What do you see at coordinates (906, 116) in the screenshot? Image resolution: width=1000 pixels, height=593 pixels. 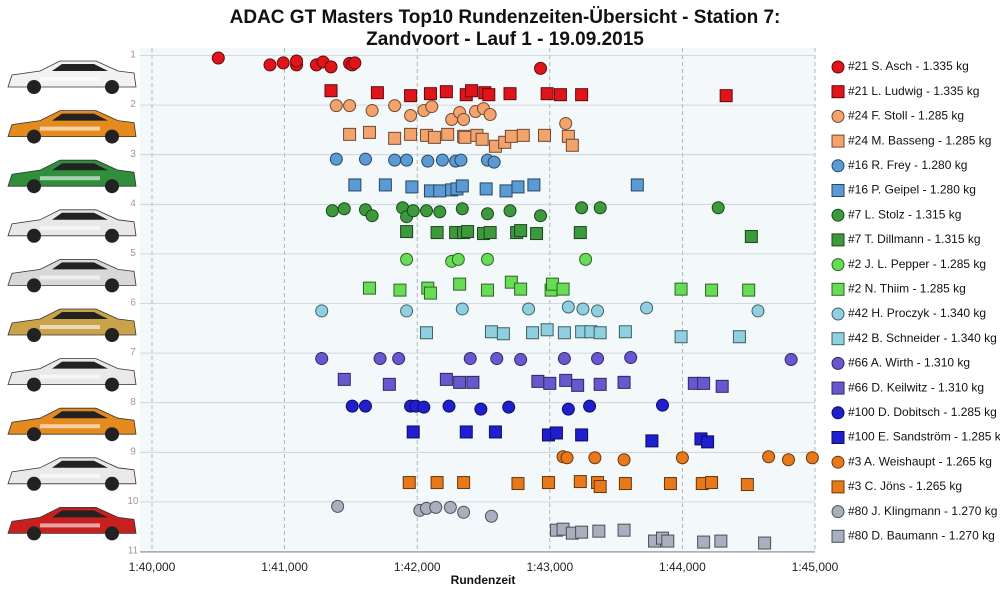 I see `legend-label: #24 F. Stoll - 1.285 kg` at bounding box center [906, 116].